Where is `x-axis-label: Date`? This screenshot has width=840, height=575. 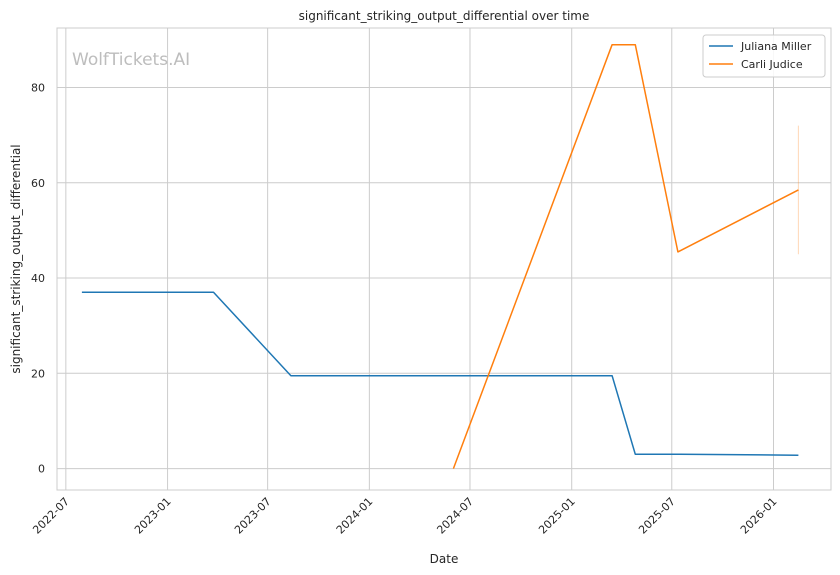 x-axis-label: Date is located at coordinates (444, 559).